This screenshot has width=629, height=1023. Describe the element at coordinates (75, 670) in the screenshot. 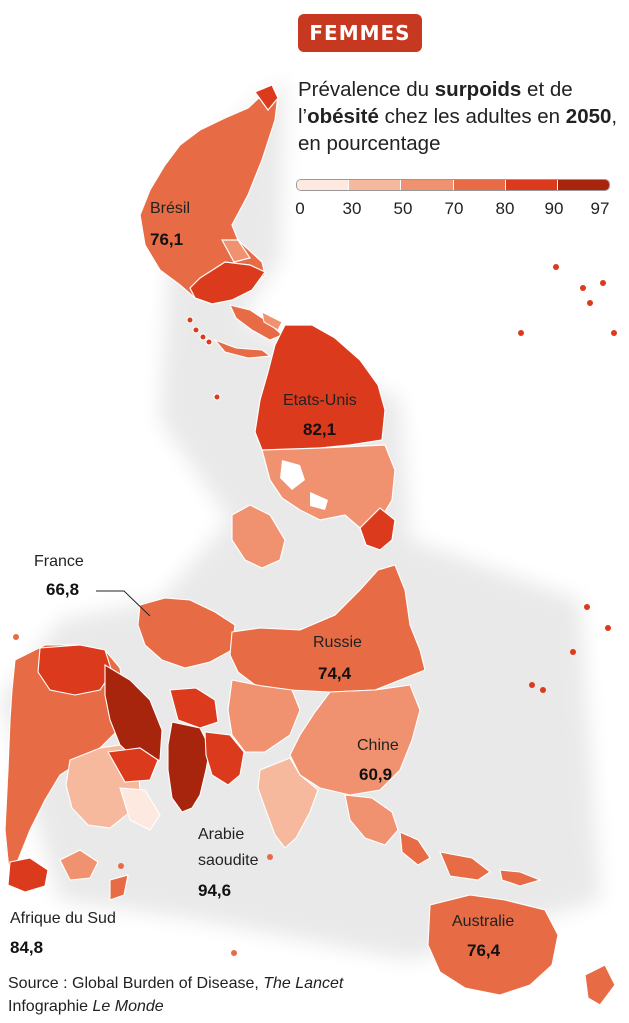

I see `africa-north` at that location.